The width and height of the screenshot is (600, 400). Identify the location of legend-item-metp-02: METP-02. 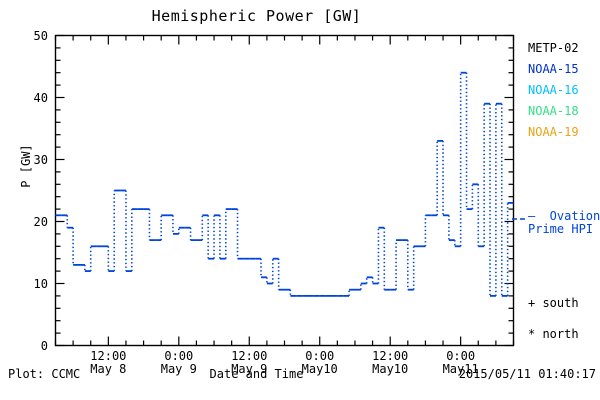
(553, 48).